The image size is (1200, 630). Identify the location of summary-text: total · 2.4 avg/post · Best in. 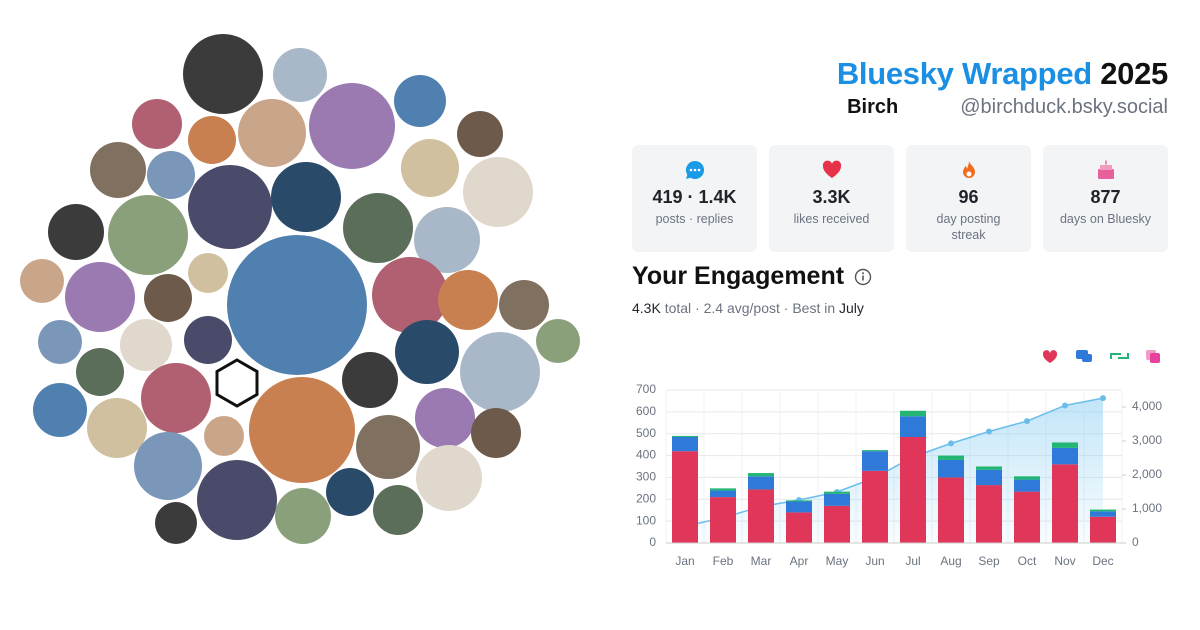
(750, 308).